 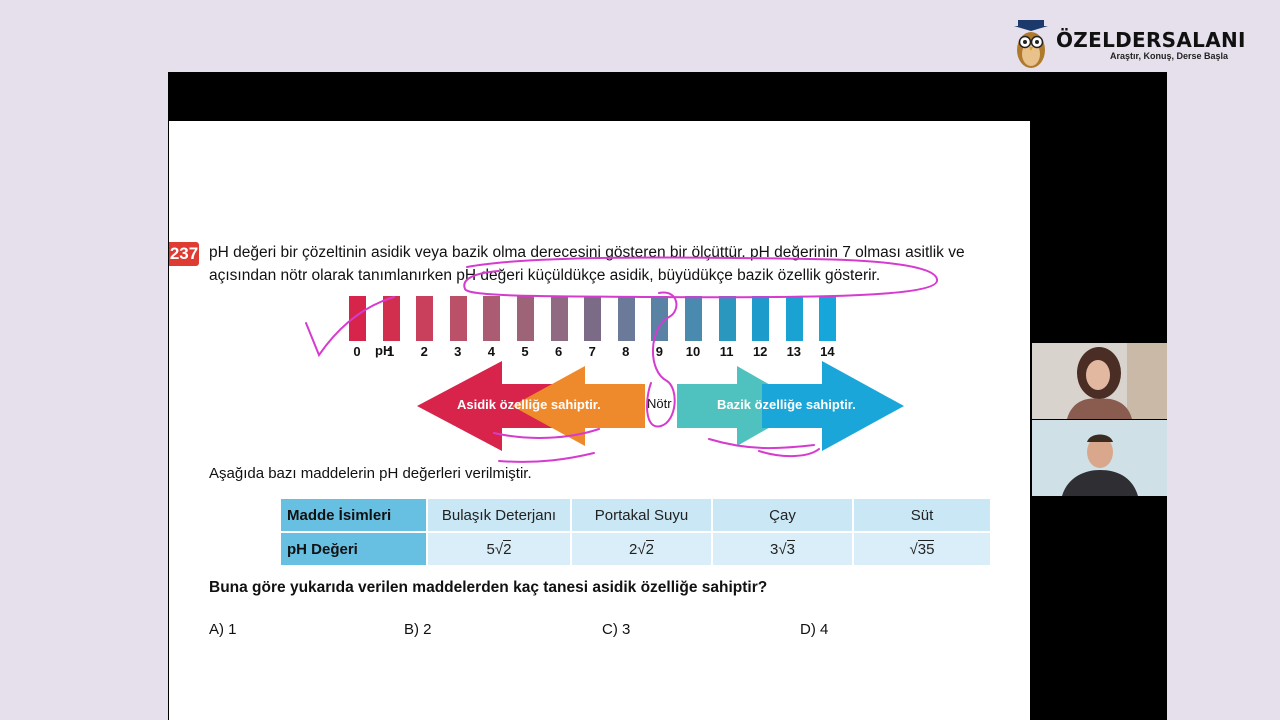 I want to click on option-d: D) 4, so click(x=814, y=629).